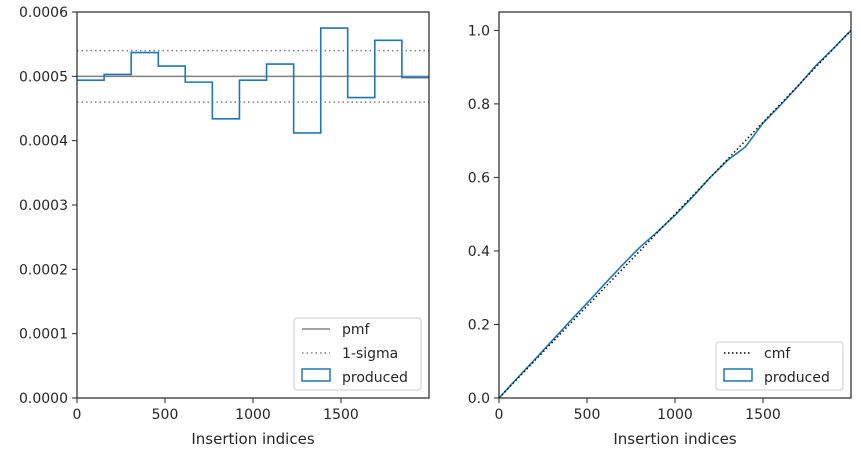  I want to click on cmf-x-tick-label: 1500, so click(763, 415).